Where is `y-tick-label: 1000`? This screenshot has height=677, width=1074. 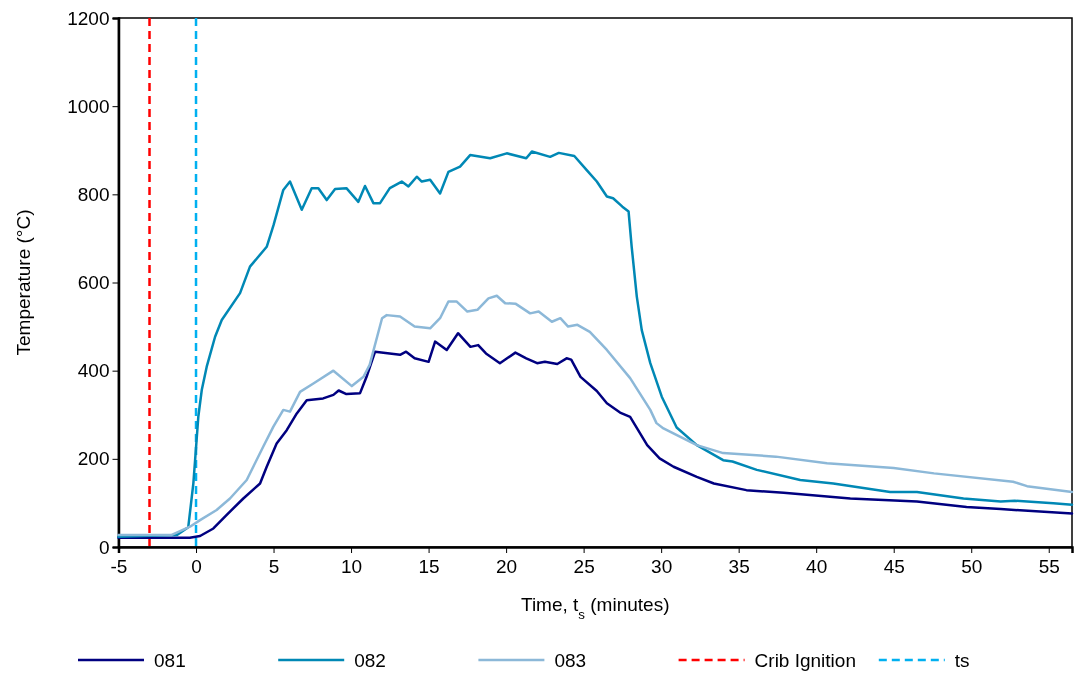
y-tick-label: 1000 is located at coordinates (88, 106).